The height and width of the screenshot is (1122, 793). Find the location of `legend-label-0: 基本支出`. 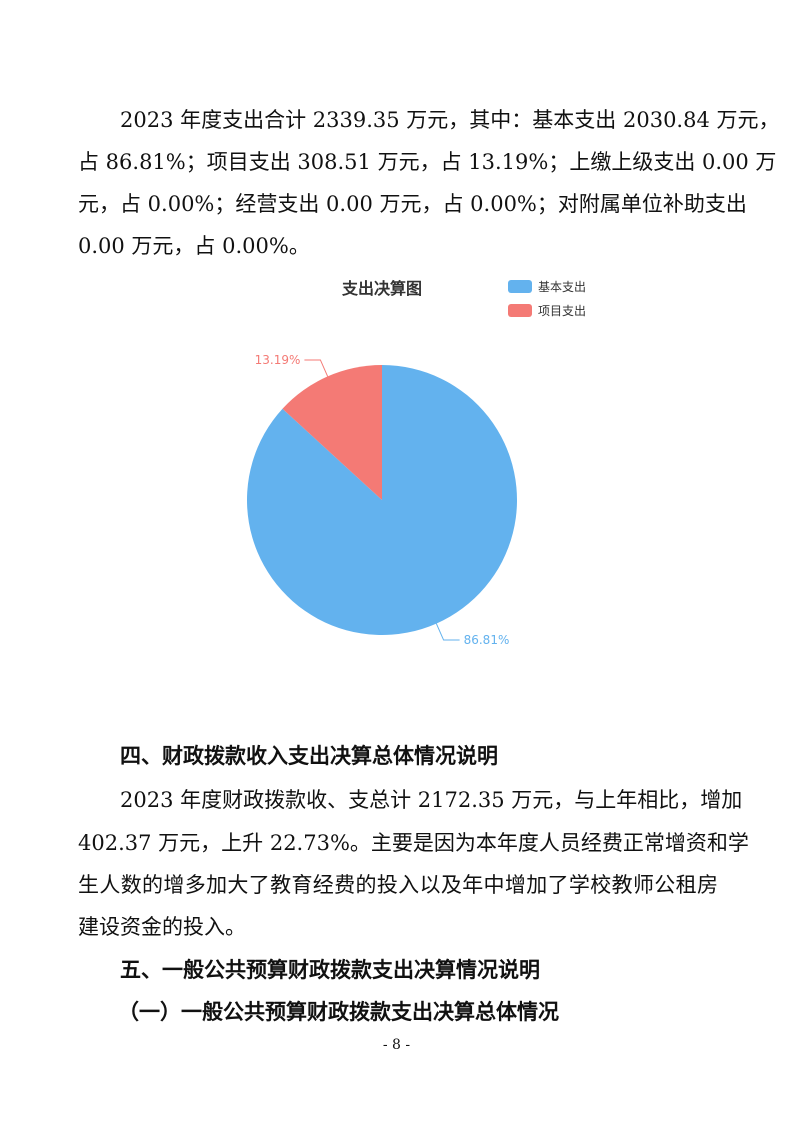

legend-label-0: 基本支出 is located at coordinates (562, 287).